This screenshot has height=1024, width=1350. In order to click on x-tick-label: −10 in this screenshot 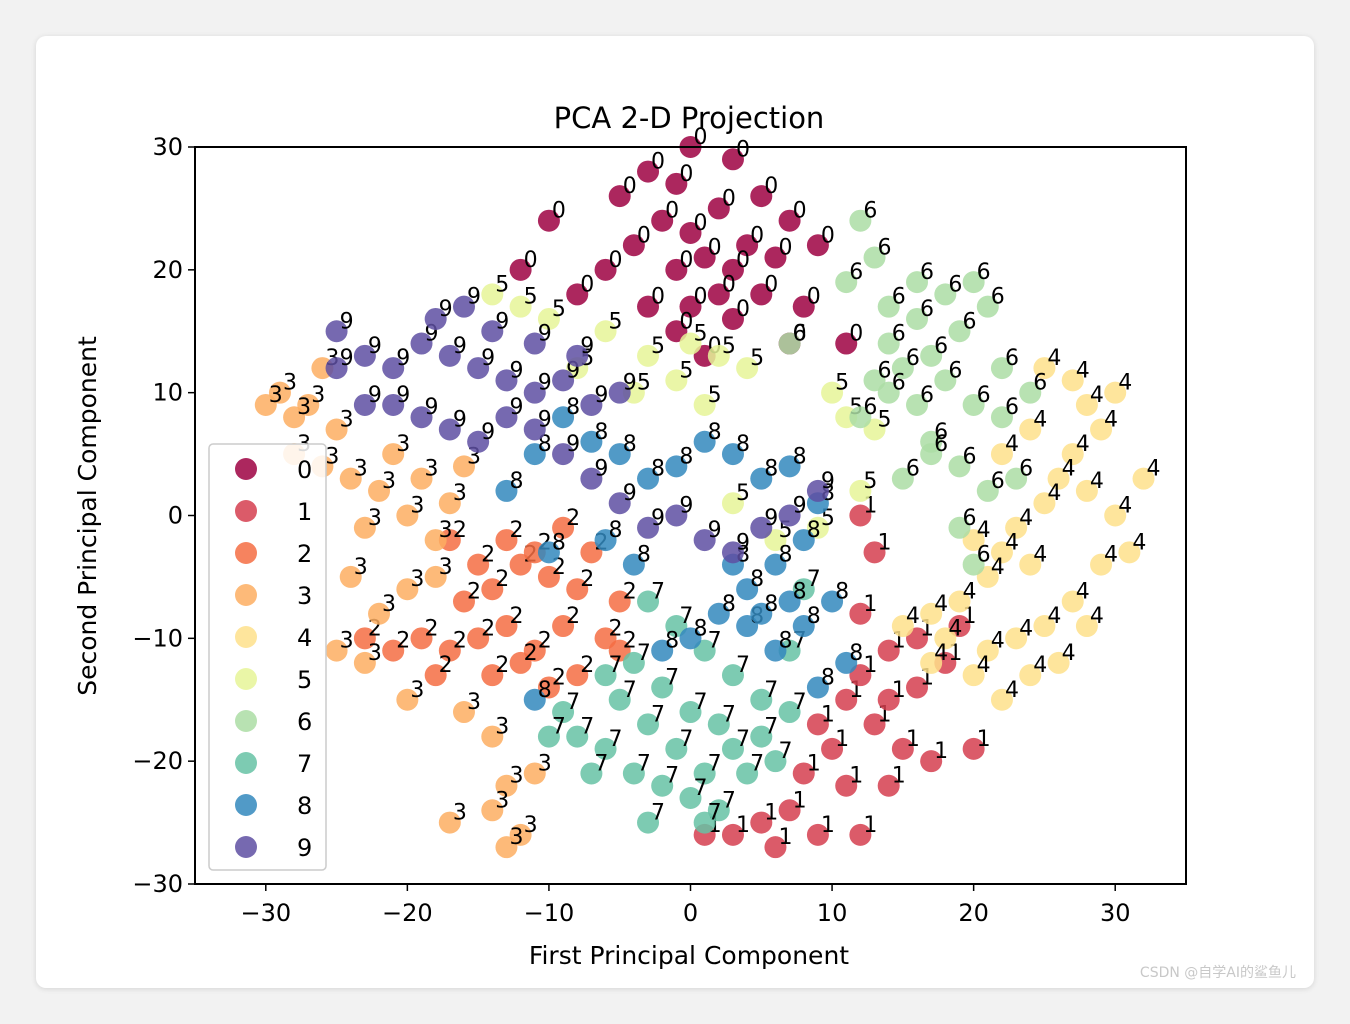, I will do `click(549, 913)`.